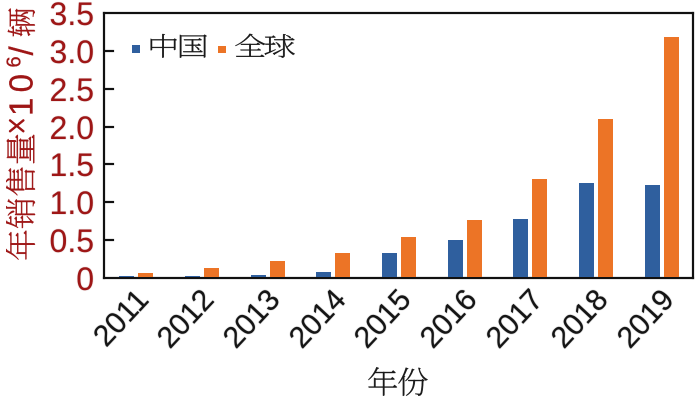  What do you see at coordinates (23, 92) in the screenshot?
I see `svg-text: 10` at bounding box center [23, 92].